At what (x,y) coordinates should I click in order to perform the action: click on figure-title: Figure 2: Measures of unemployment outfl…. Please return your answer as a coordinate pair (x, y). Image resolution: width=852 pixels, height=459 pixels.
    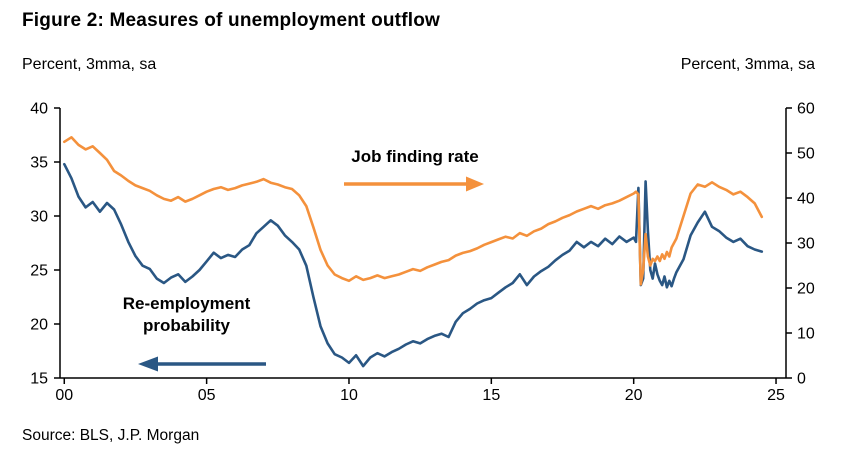
    Looking at the image, I should click on (231, 20).